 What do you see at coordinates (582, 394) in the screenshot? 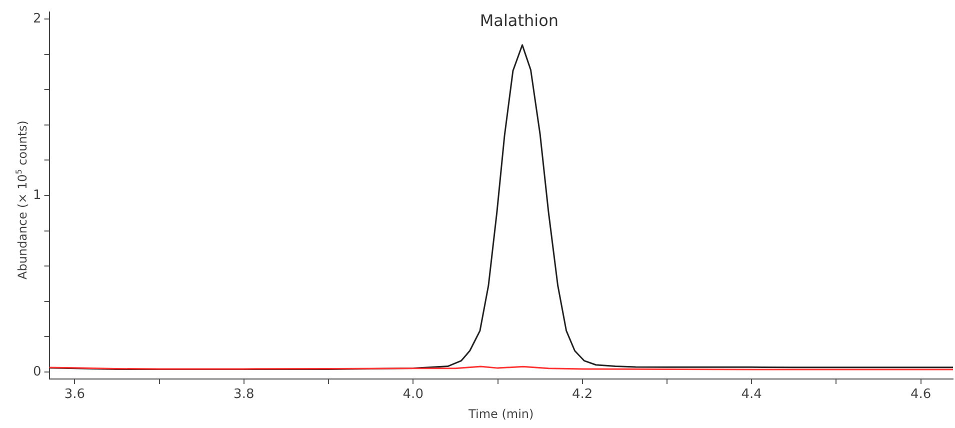
I see `x-tick-label: 4.2` at bounding box center [582, 394].